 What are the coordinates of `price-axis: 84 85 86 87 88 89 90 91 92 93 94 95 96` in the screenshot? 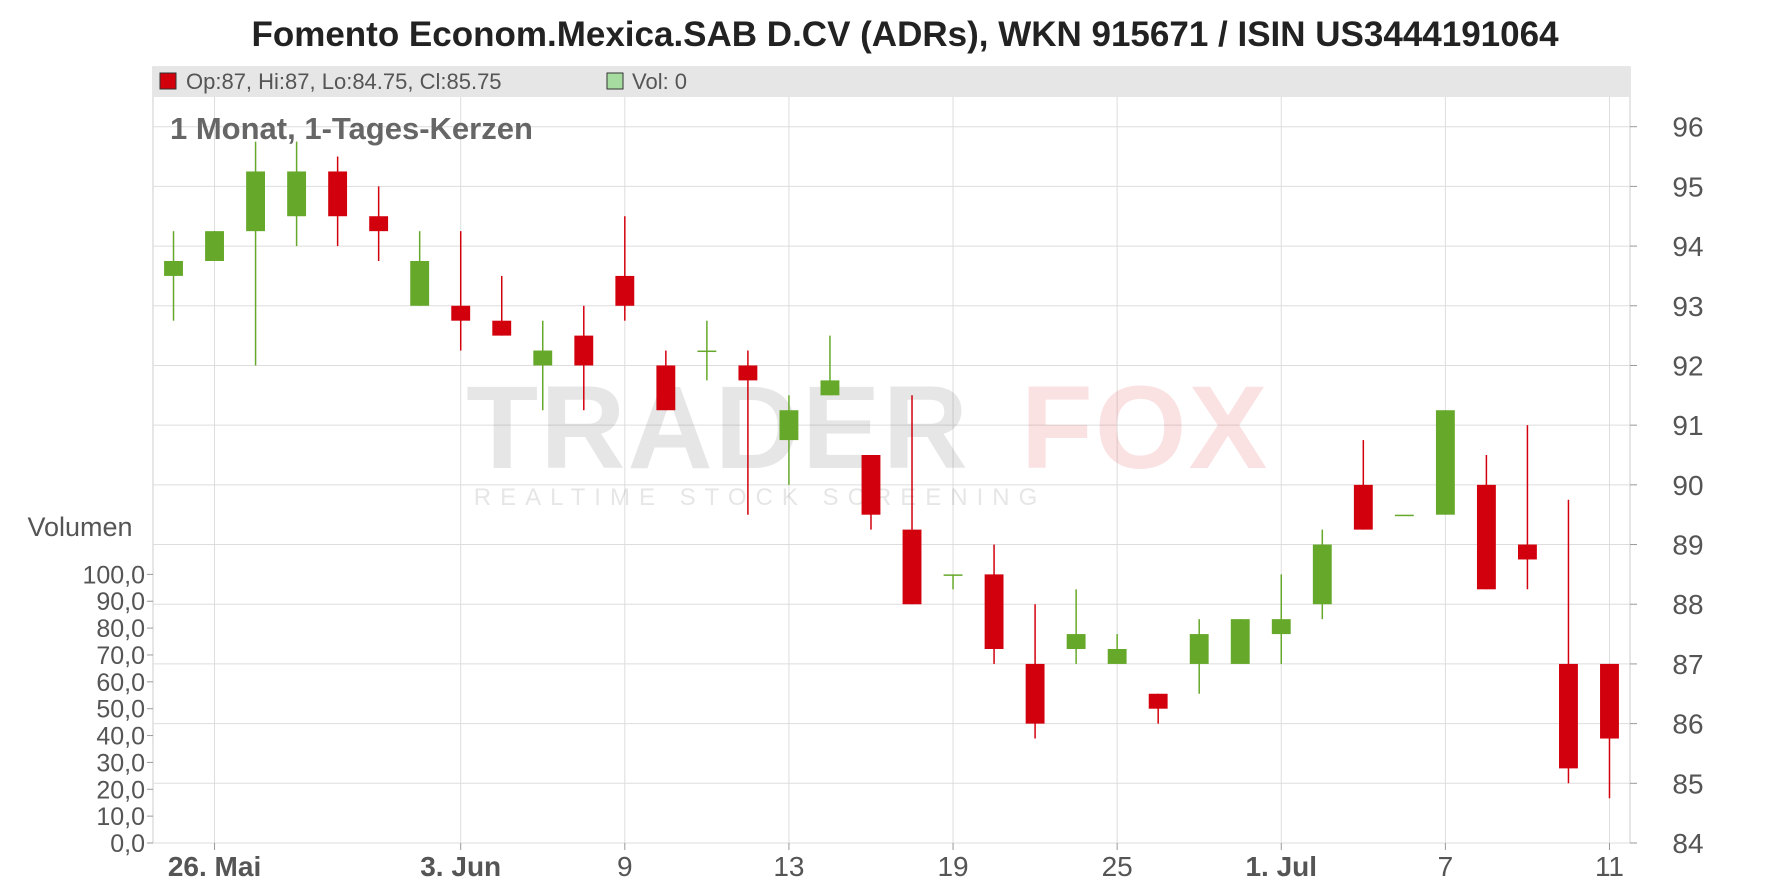 It's located at (1667, 485).